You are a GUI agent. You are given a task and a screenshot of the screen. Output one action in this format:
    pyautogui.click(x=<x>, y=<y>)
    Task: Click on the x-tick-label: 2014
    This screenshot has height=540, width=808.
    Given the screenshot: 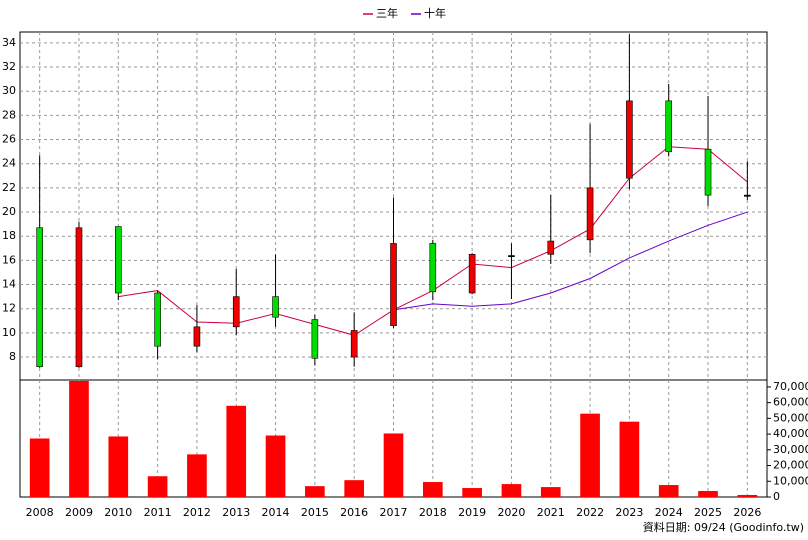 What is the action you would take?
    pyautogui.click(x=276, y=512)
    